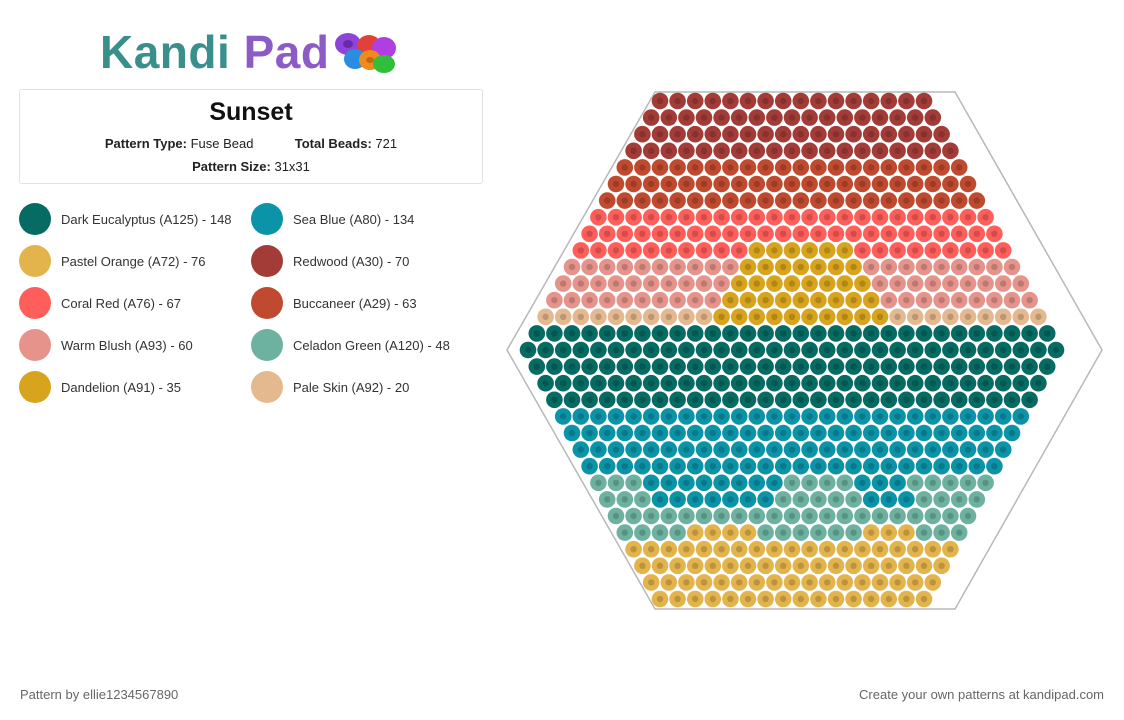 The height and width of the screenshot is (720, 1124). What do you see at coordinates (99, 694) in the screenshot?
I see `pattern-author: Pattern by ellie1234567890` at bounding box center [99, 694].